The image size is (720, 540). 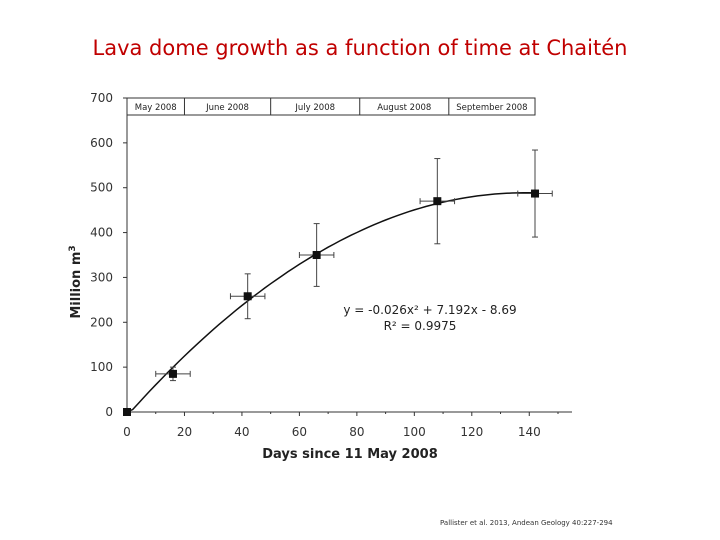 What do you see at coordinates (471, 432) in the screenshot?
I see `x-tick-label: 120` at bounding box center [471, 432].